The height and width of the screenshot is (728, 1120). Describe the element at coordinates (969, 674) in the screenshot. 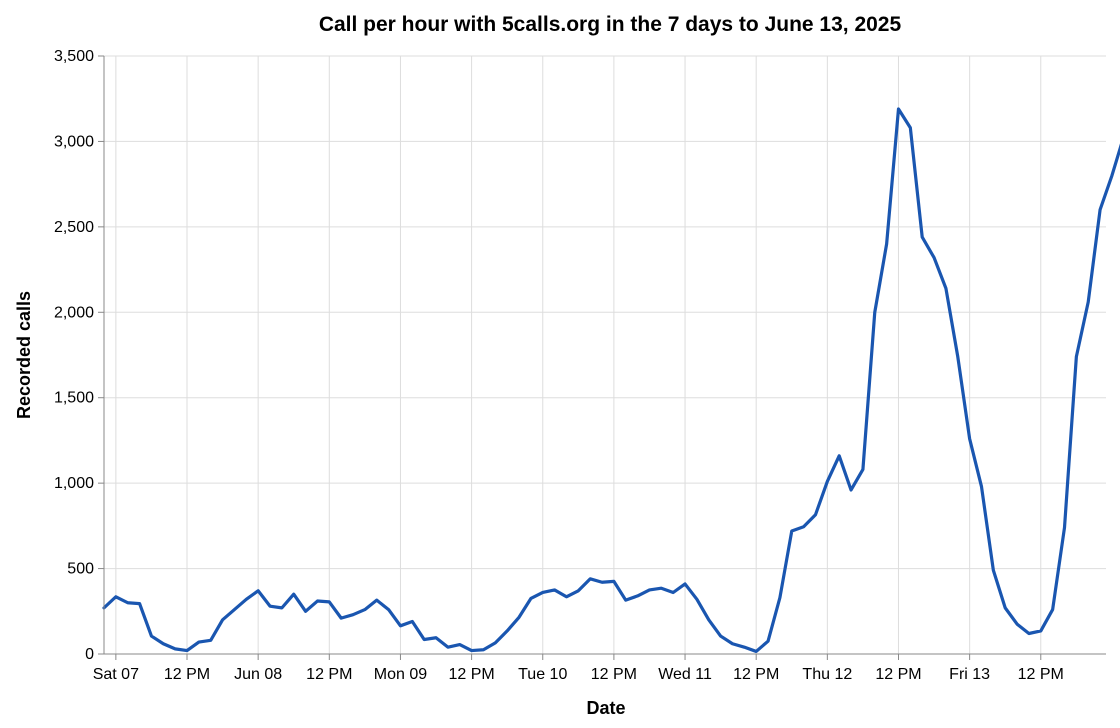

I see `x-tick-label: Fri 13` at that location.